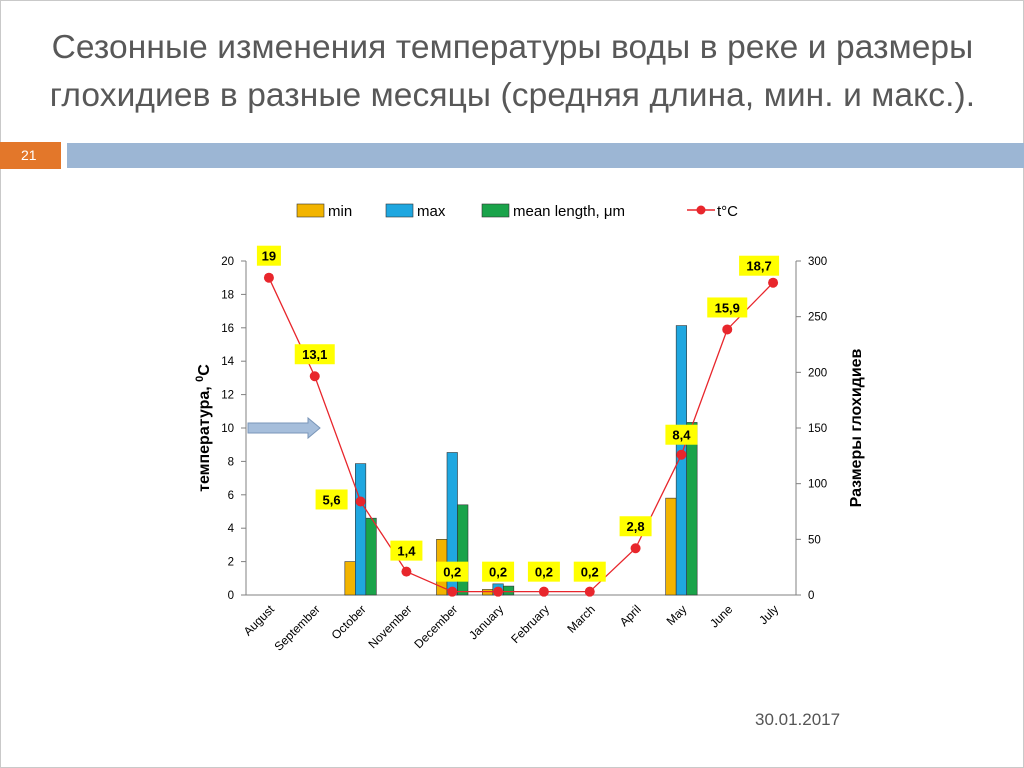 Image resolution: width=1024 pixels, height=768 pixels. What do you see at coordinates (350, 578) in the screenshot?
I see `bar-min-october` at bounding box center [350, 578].